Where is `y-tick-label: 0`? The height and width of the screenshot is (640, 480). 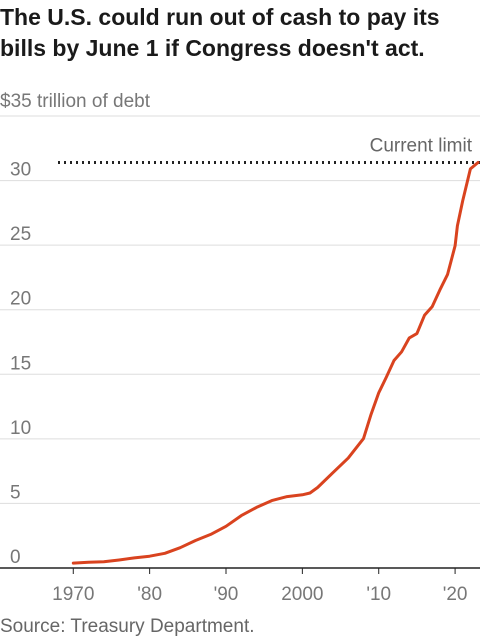 y-tick-label: 0 is located at coordinates (15, 557).